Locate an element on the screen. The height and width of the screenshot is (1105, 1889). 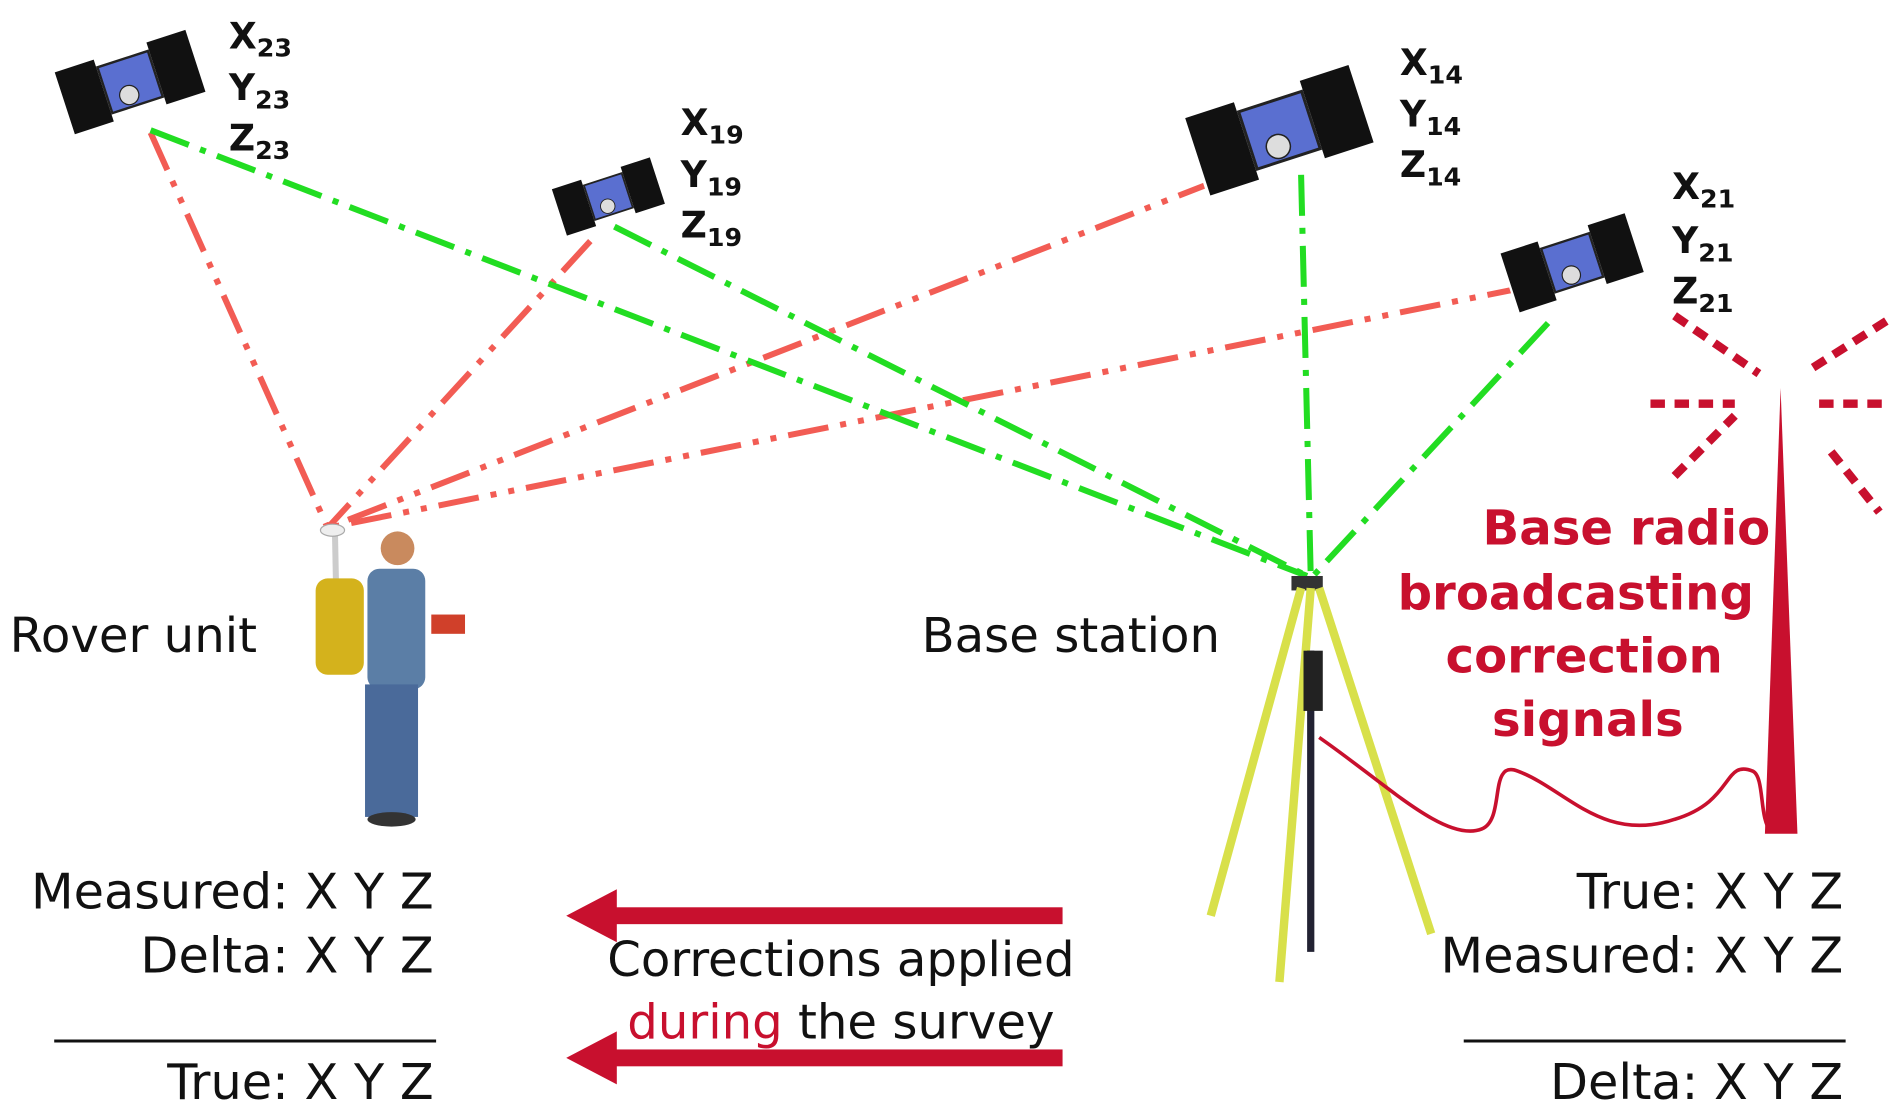
satellite-coordinate: Y19 is located at coordinates (711, 177).